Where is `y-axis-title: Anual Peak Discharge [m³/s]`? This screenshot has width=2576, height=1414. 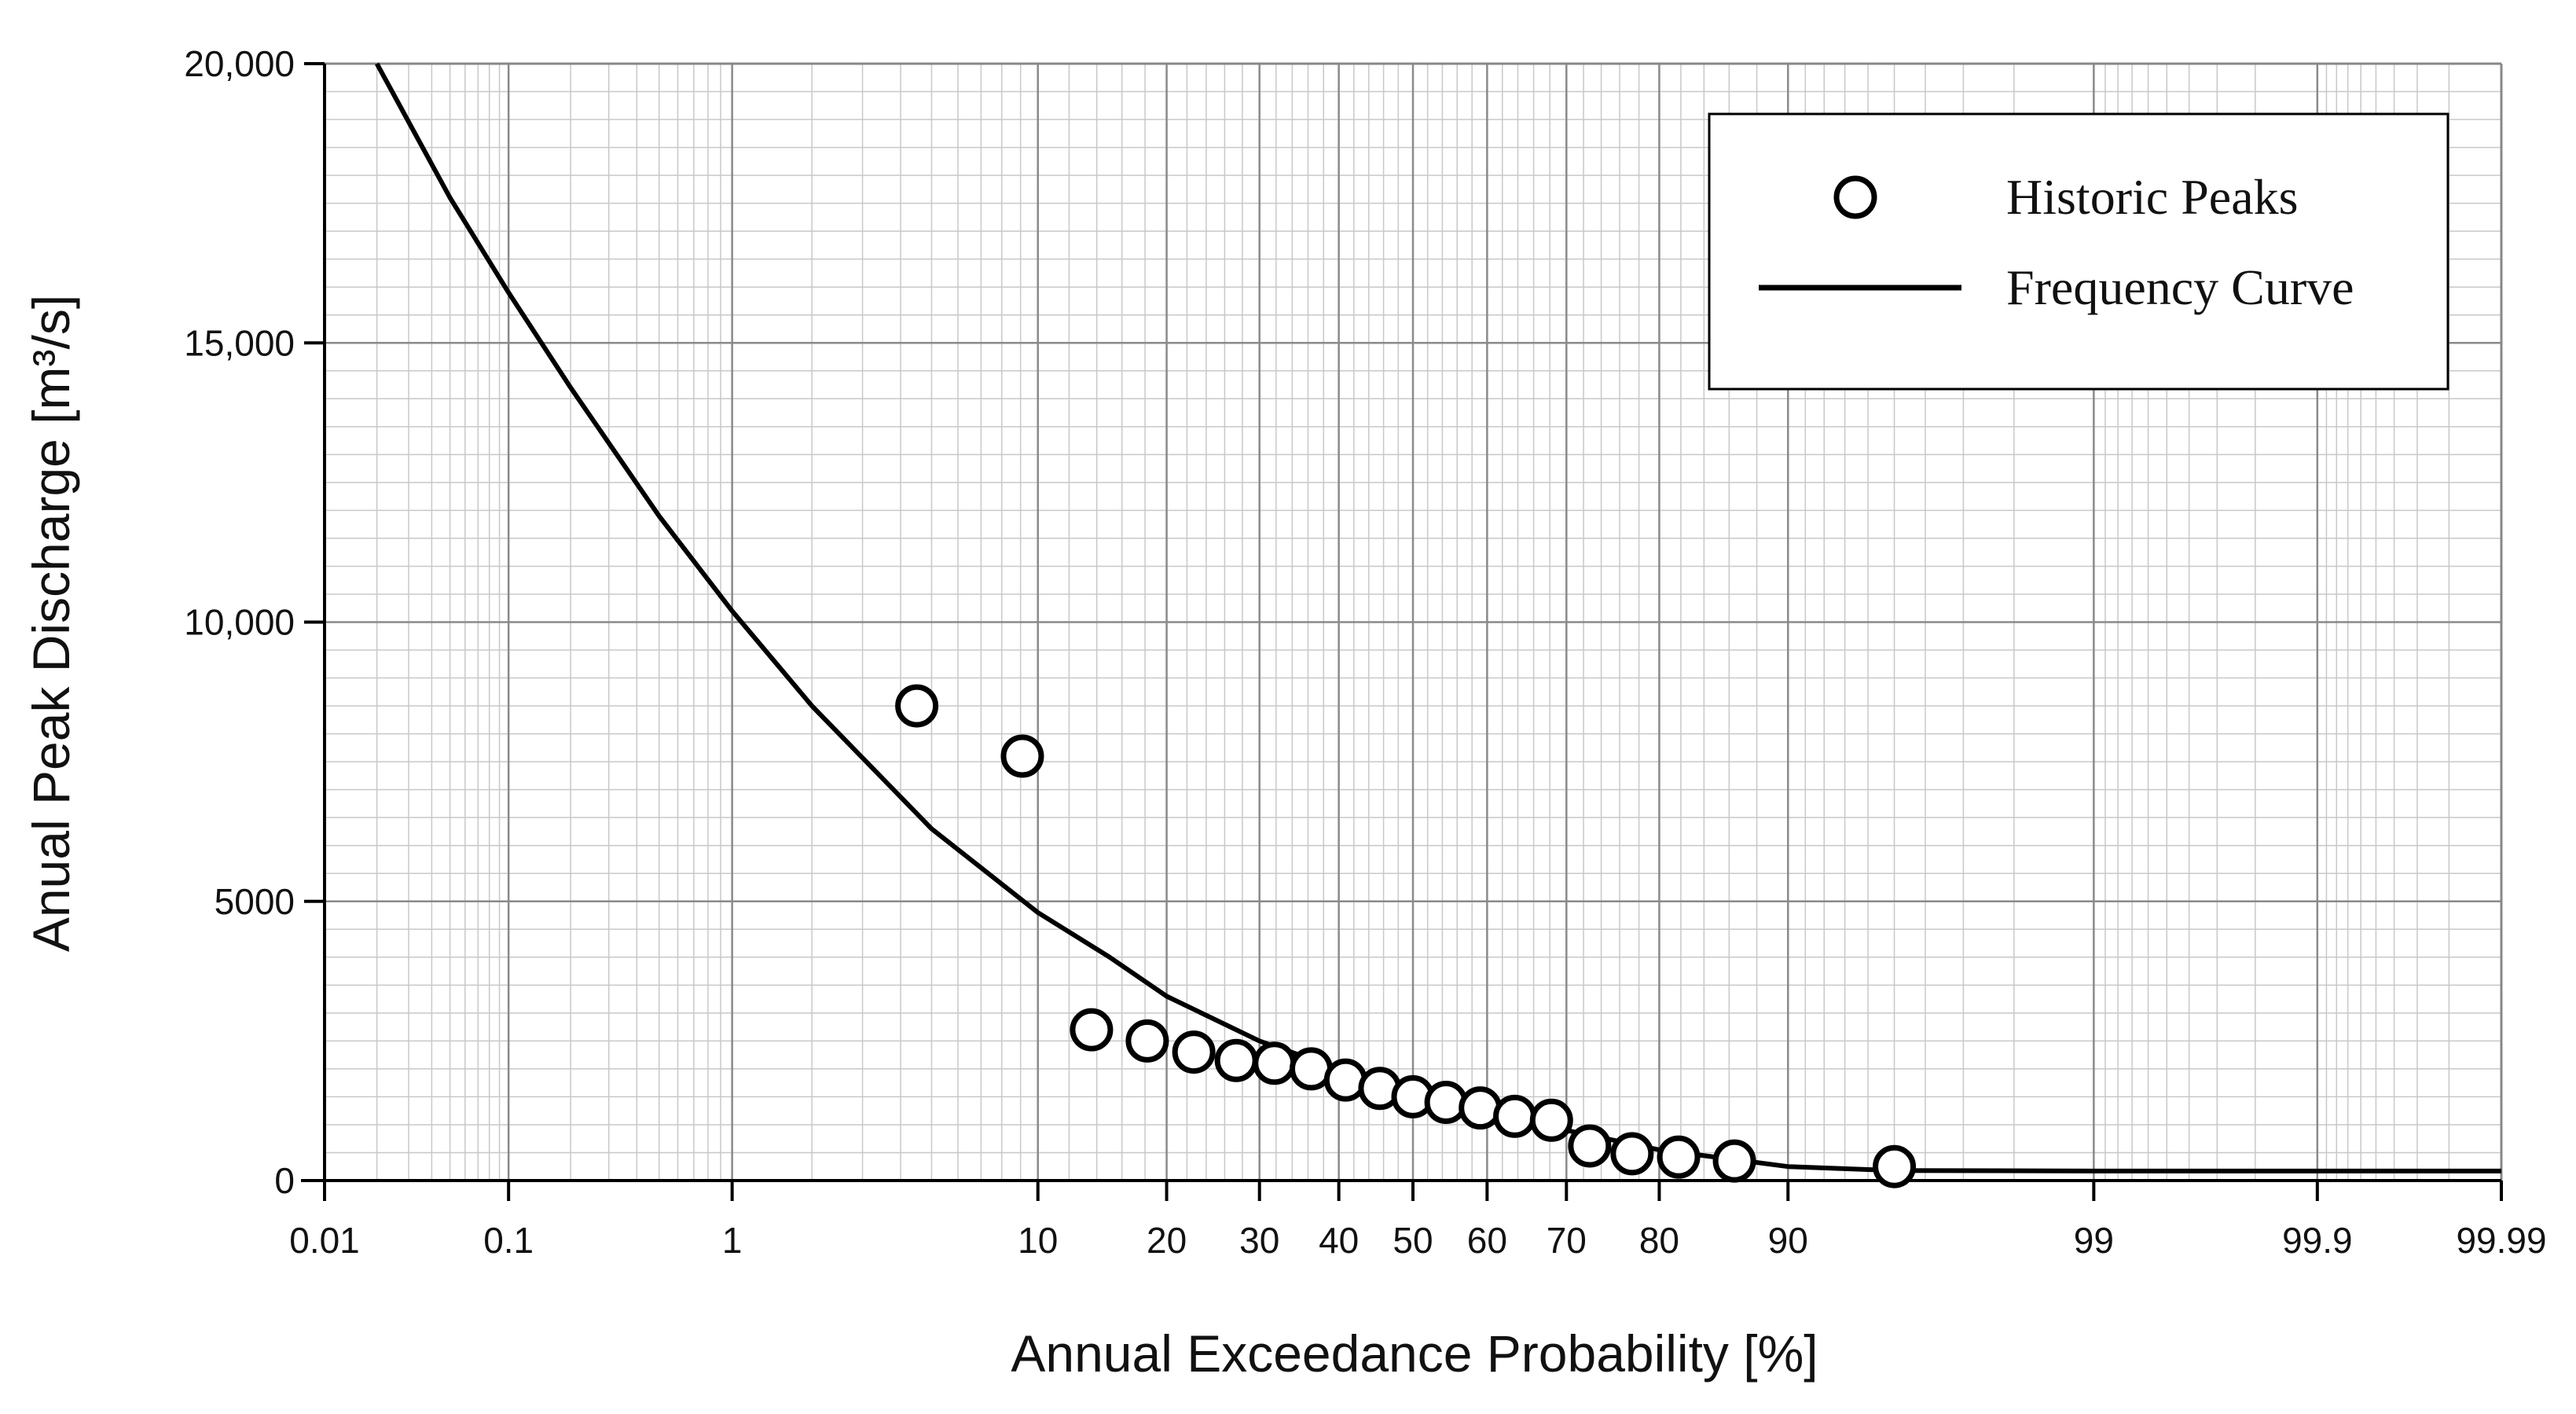
y-axis-title: Anual Peak Discharge [m³/s] is located at coordinates (51, 623).